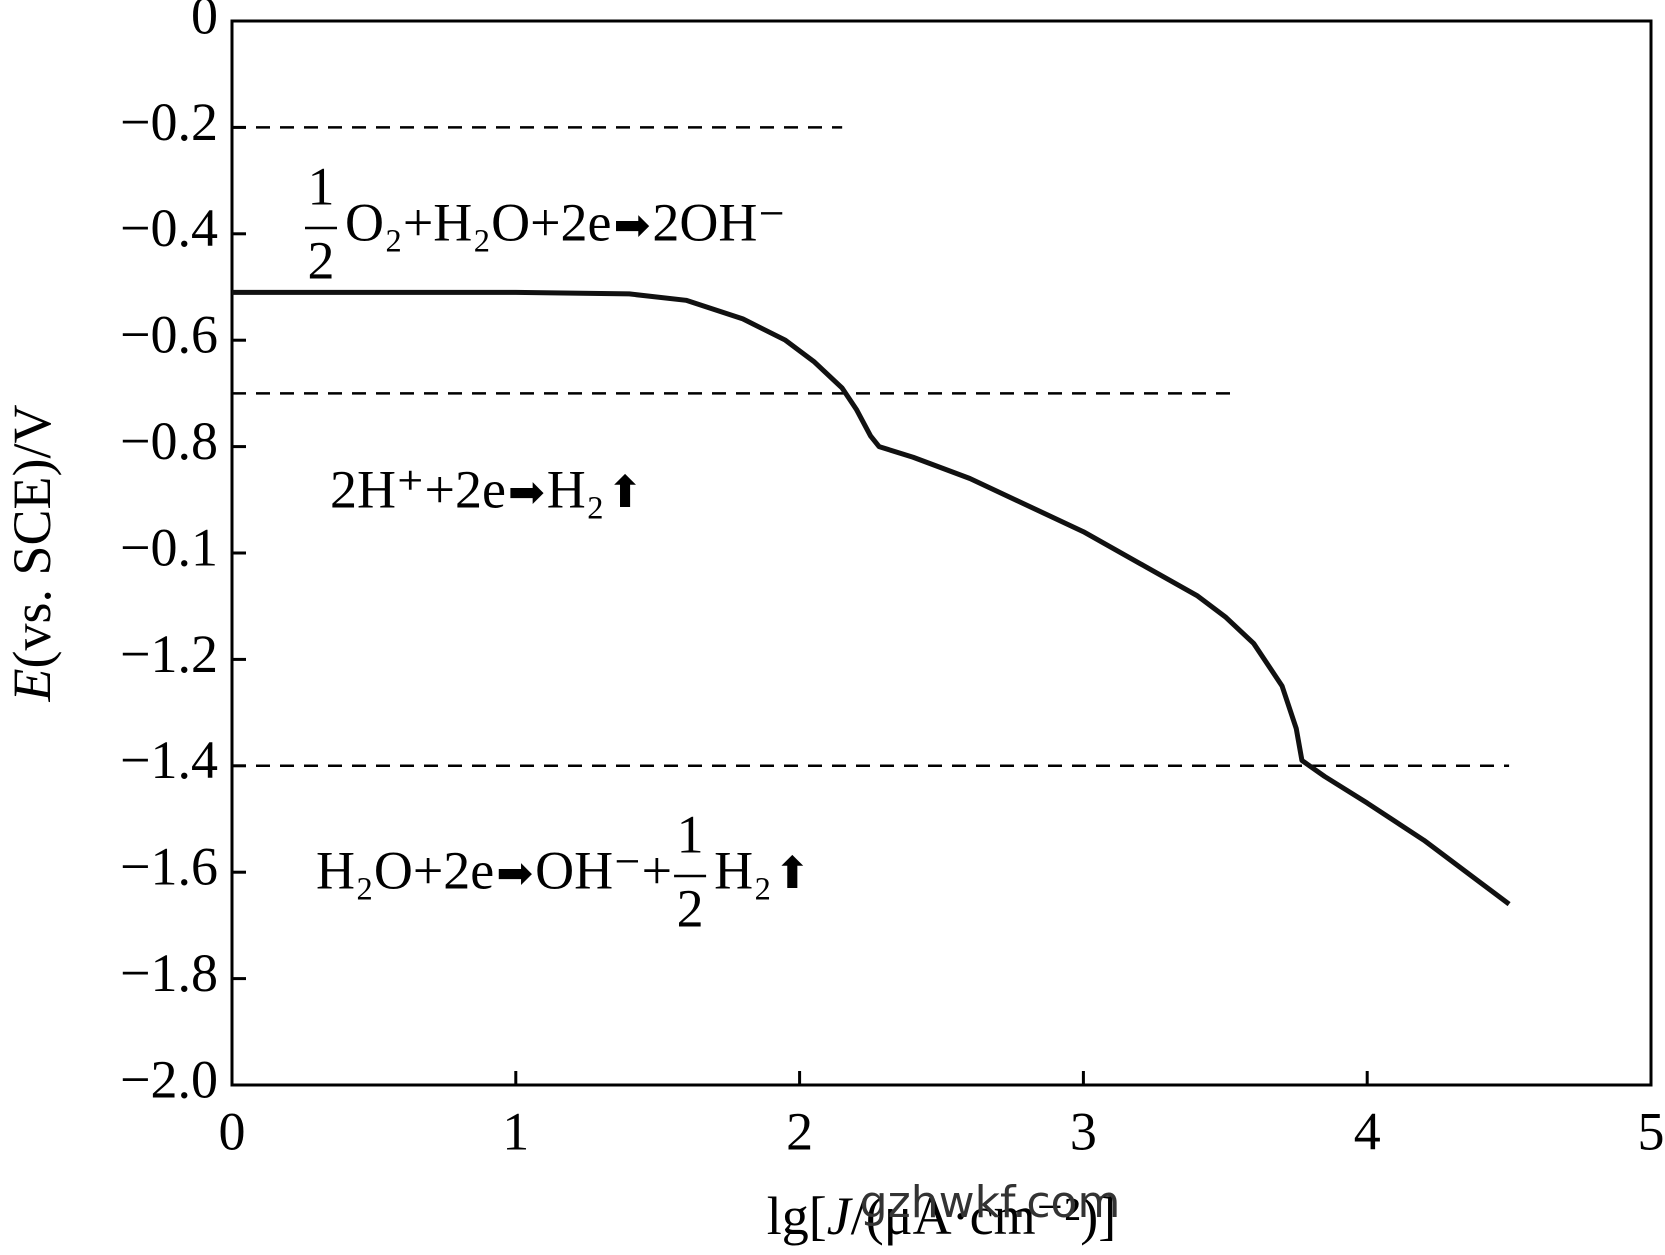 The width and height of the screenshot is (1665, 1255). What do you see at coordinates (515, 1131) in the screenshot?
I see `x-tick-label: 1` at bounding box center [515, 1131].